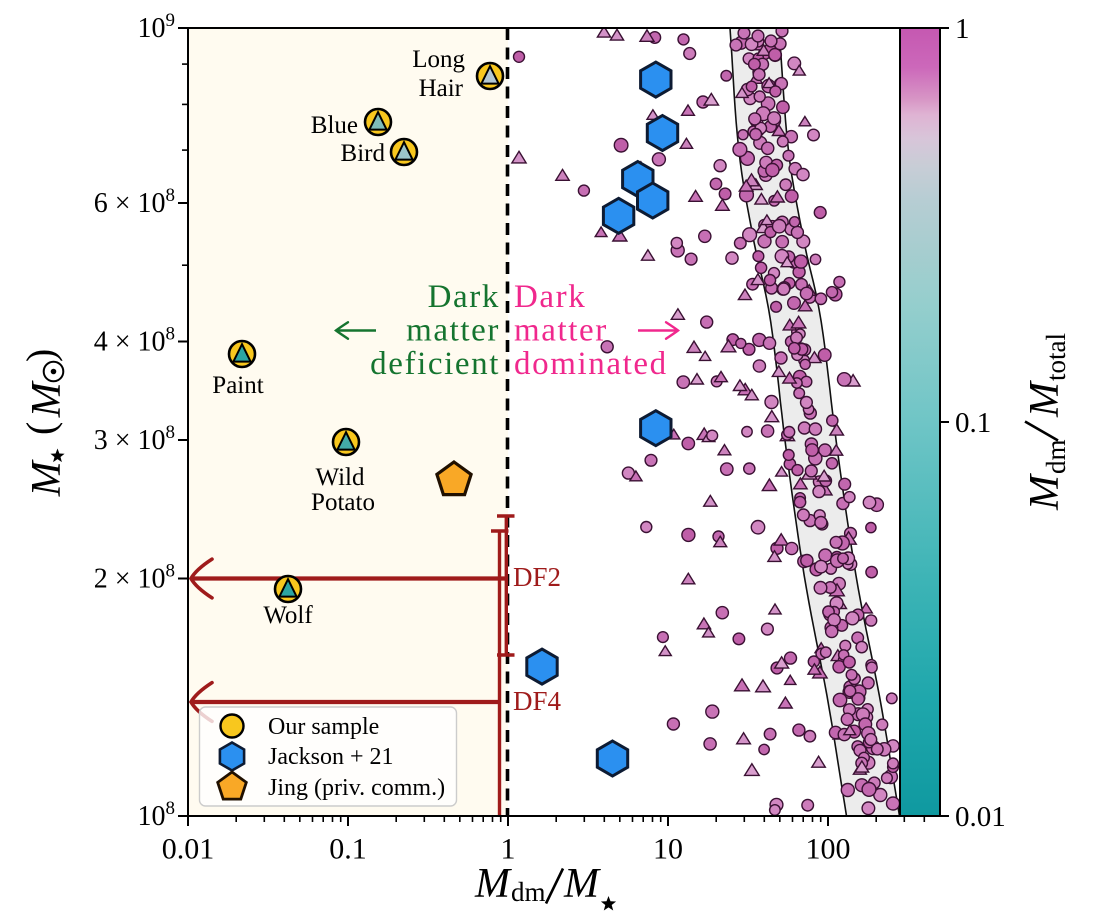 The image size is (1117, 920). Describe the element at coordinates (323, 727) in the screenshot. I see `svg-text: Our sample` at that location.